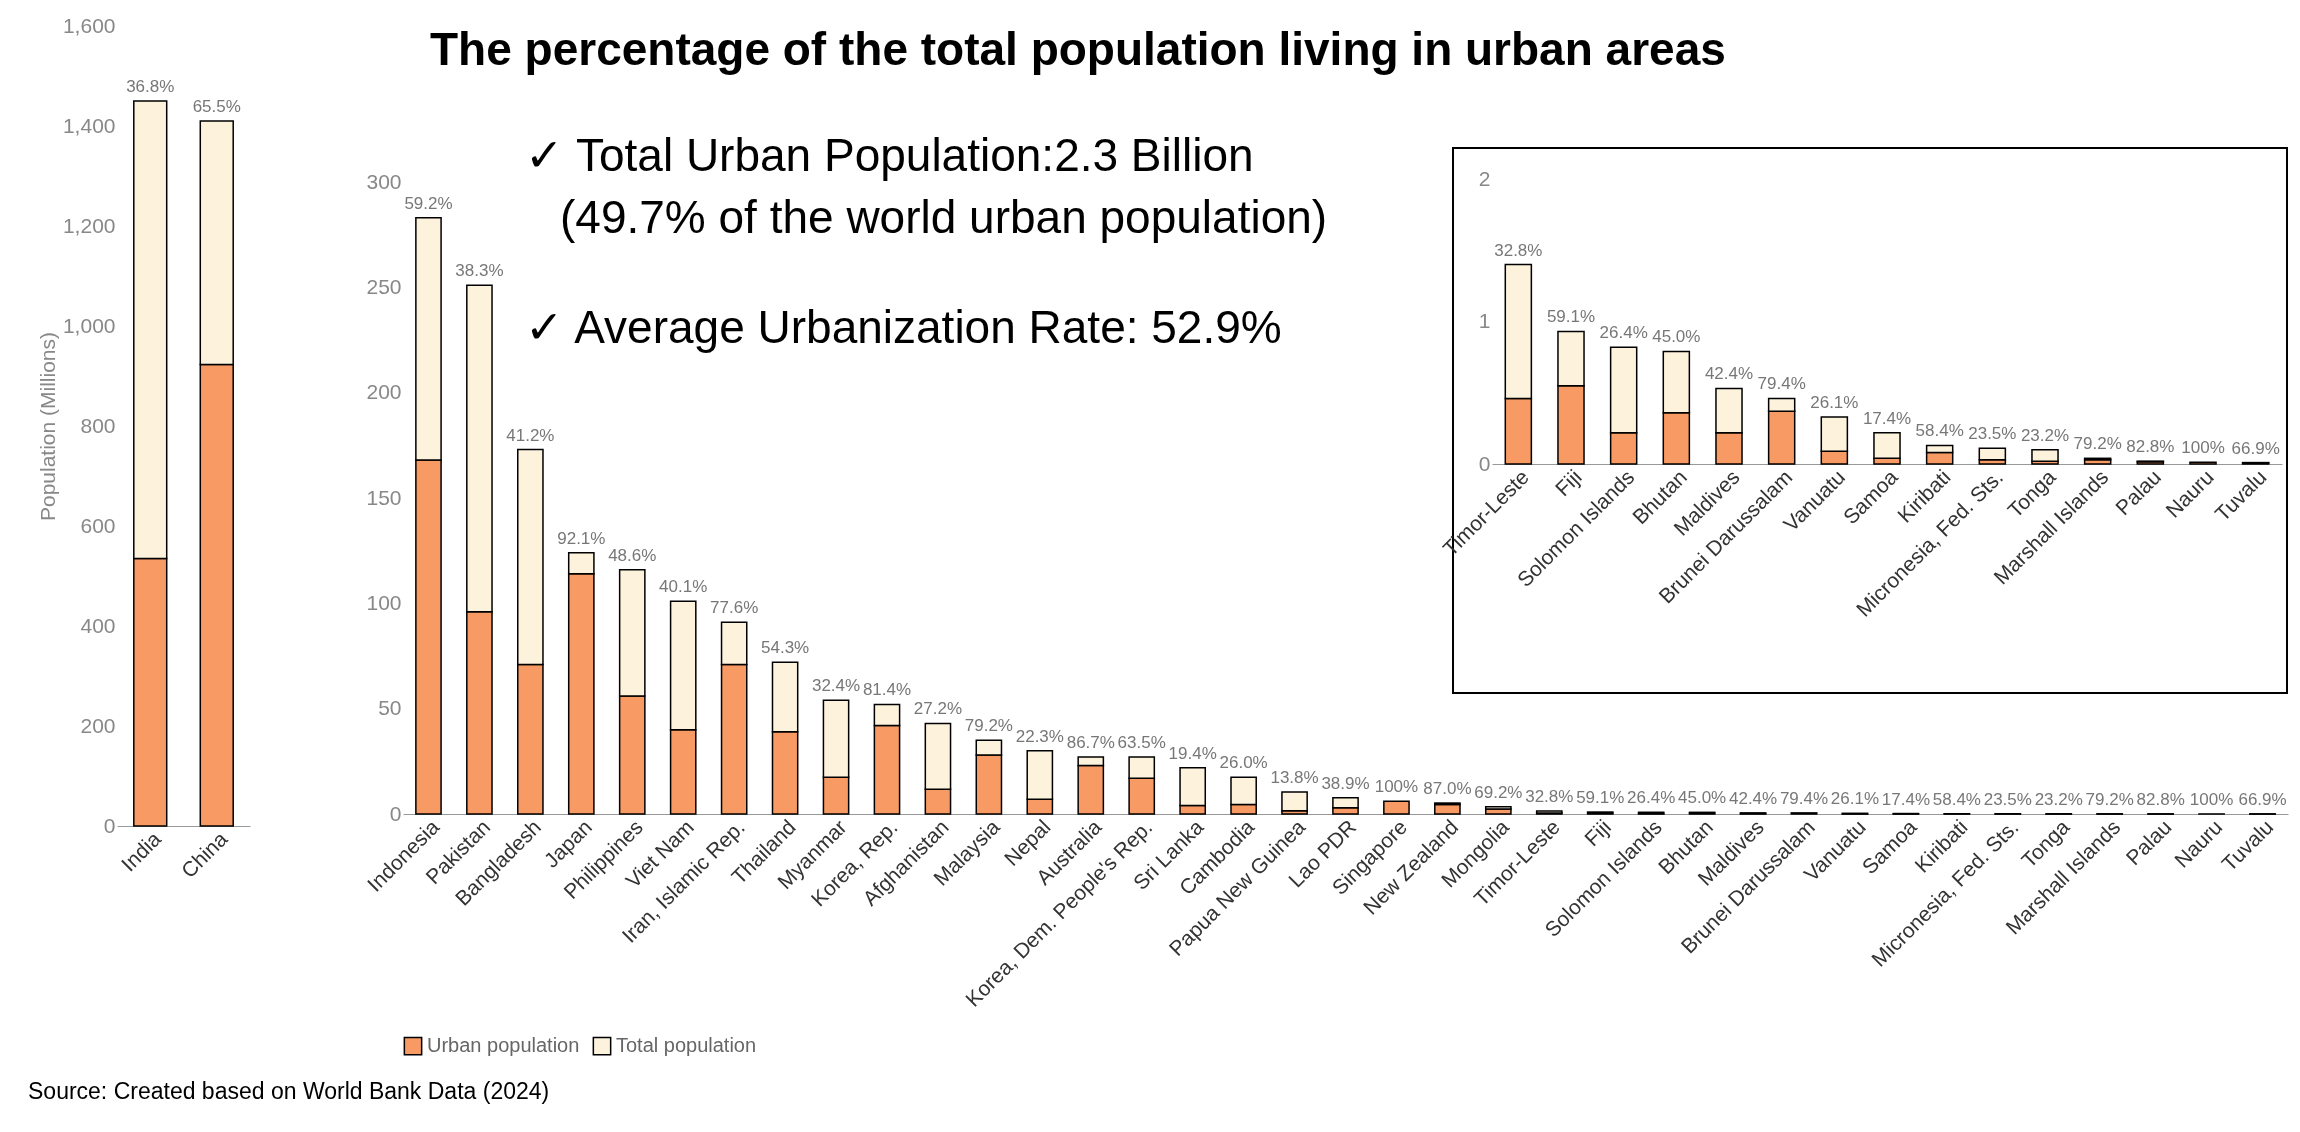  I want to click on y-tick-label: 1, so click(1484, 320).